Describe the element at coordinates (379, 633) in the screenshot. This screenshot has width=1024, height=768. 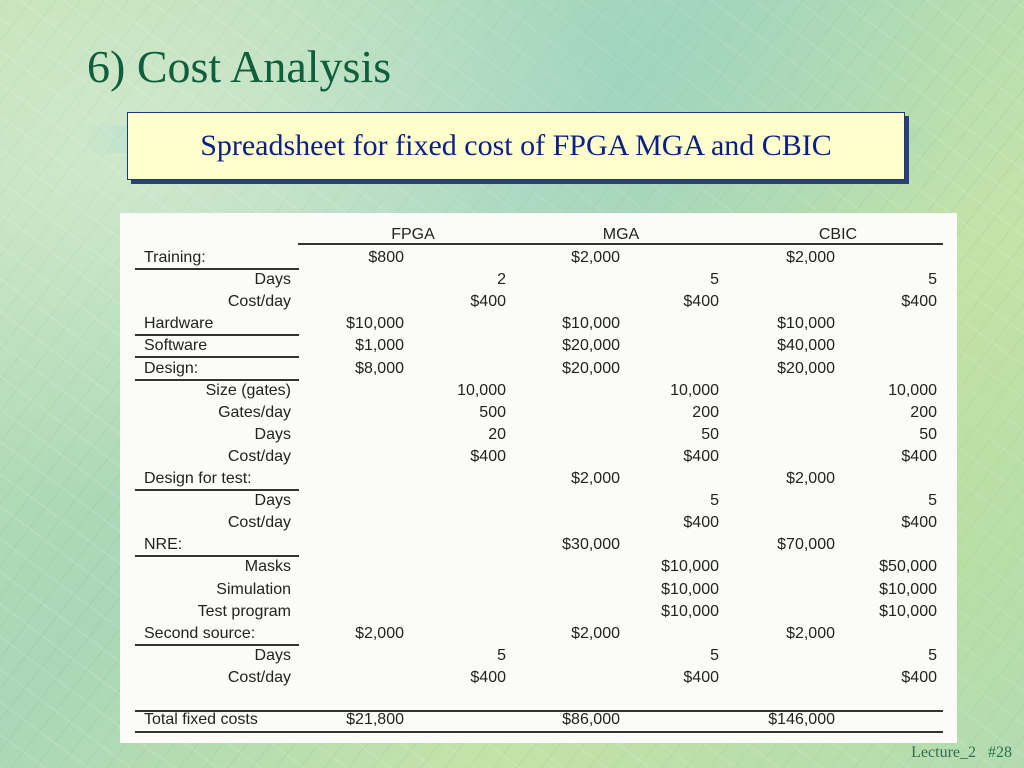
I see `row-value-fpga-subtotal: $2,000` at that location.